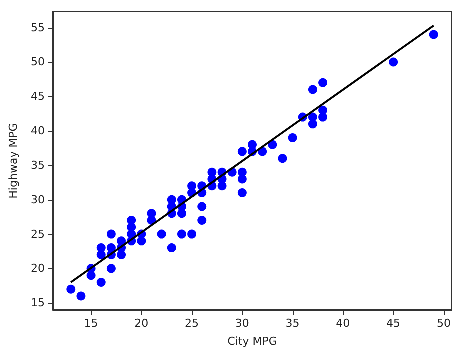  What do you see at coordinates (13, 161) in the screenshot?
I see `y-axis-title: Highway MPG` at bounding box center [13, 161].